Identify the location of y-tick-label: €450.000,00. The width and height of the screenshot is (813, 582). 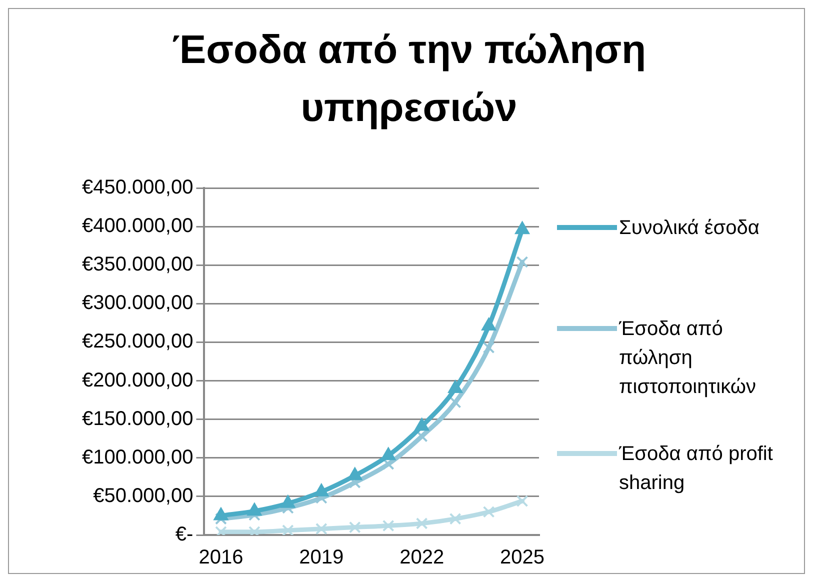
(138, 187).